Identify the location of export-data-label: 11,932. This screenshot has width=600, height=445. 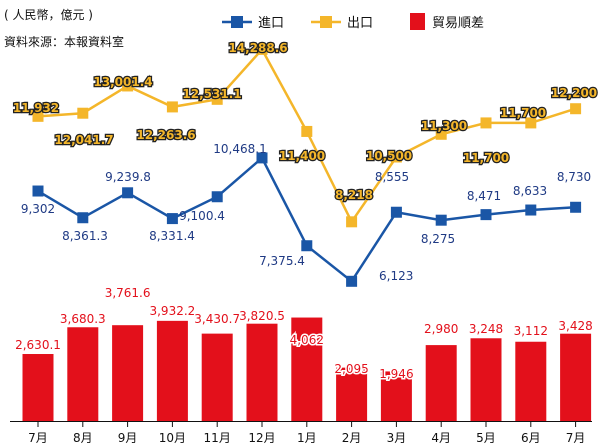
(36, 108).